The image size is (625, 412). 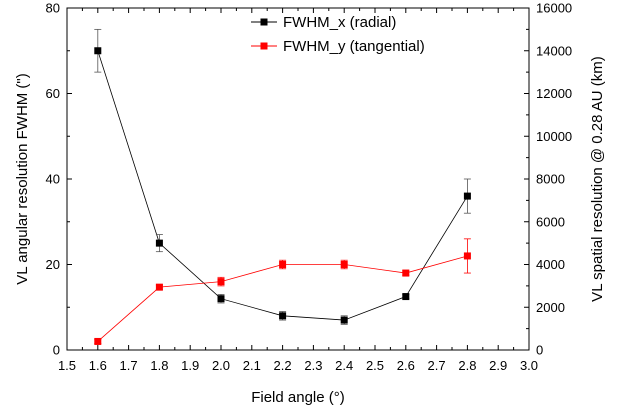 I want to click on x-tick-label: 1.9, so click(x=190, y=365).